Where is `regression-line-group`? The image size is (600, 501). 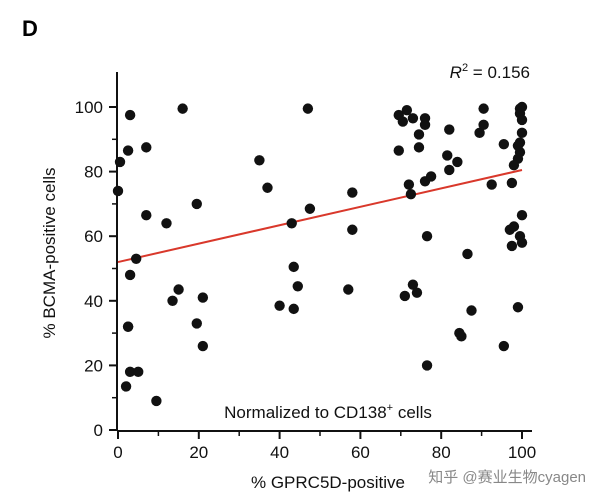 regression-line-group is located at coordinates (320, 216).